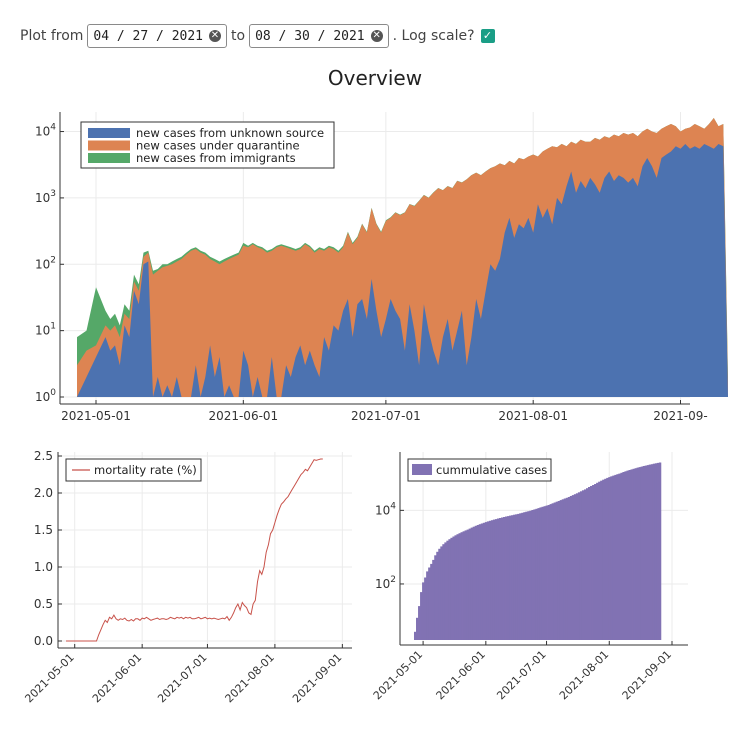 The width and height of the screenshot is (730, 735). I want to click on mortality-x-tick-label: 2021-08-01, so click(250, 678).